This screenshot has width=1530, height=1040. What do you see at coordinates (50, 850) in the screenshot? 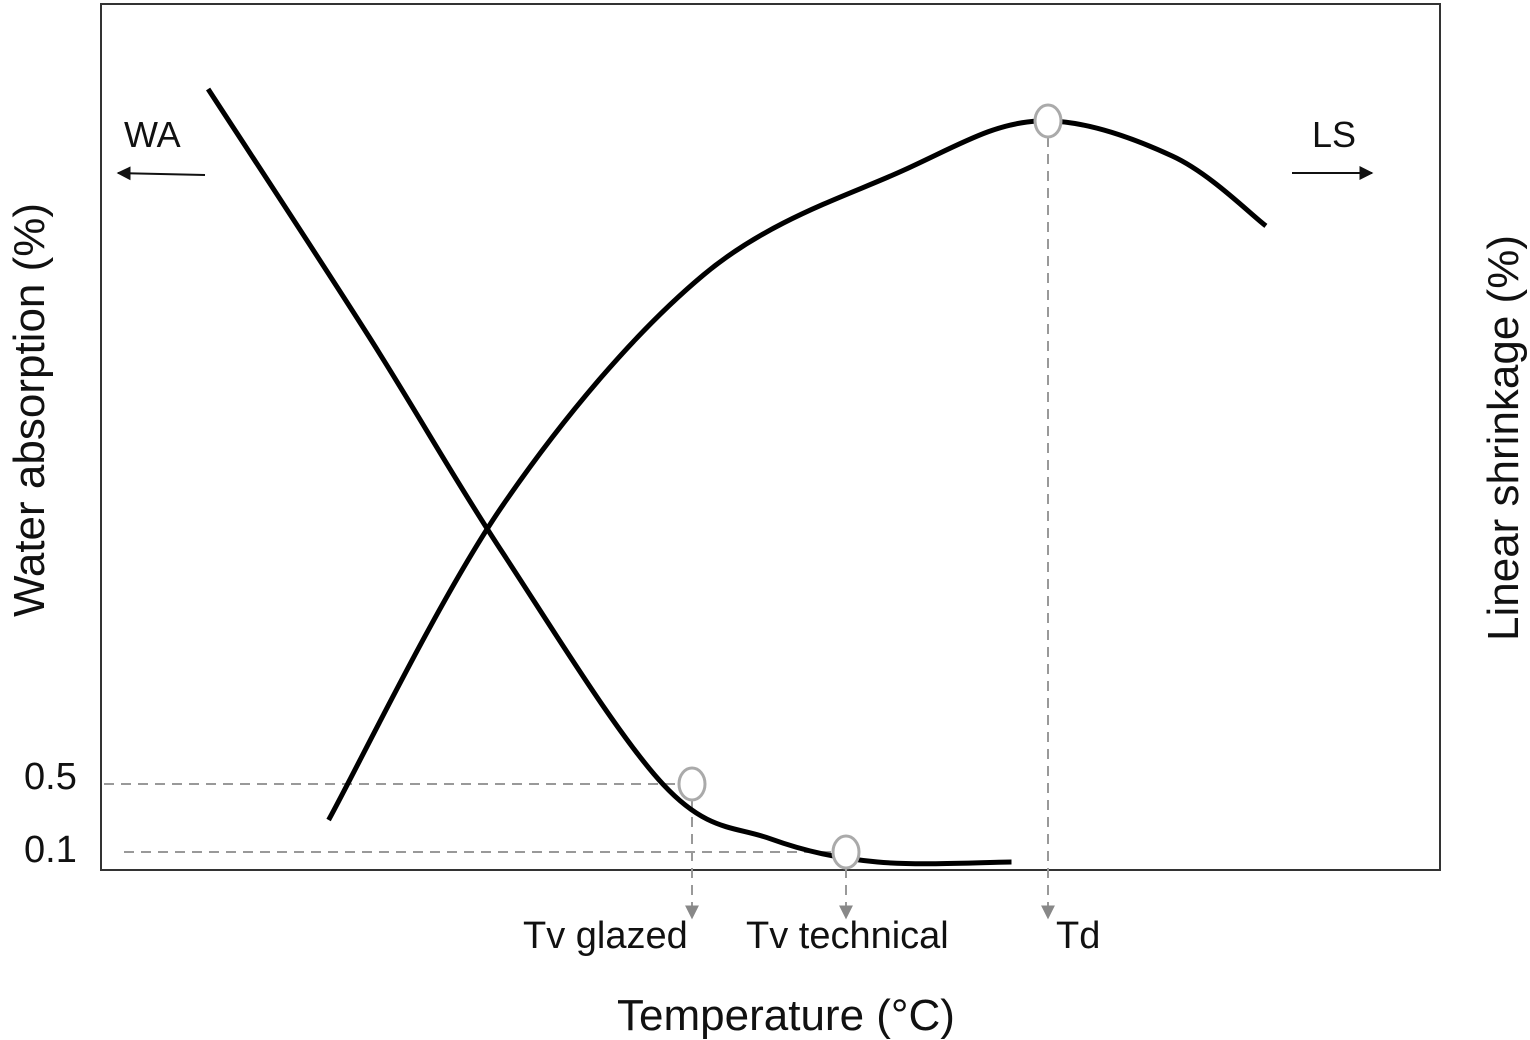
I see `y-tick-label-0.1: 0.1` at bounding box center [50, 850].